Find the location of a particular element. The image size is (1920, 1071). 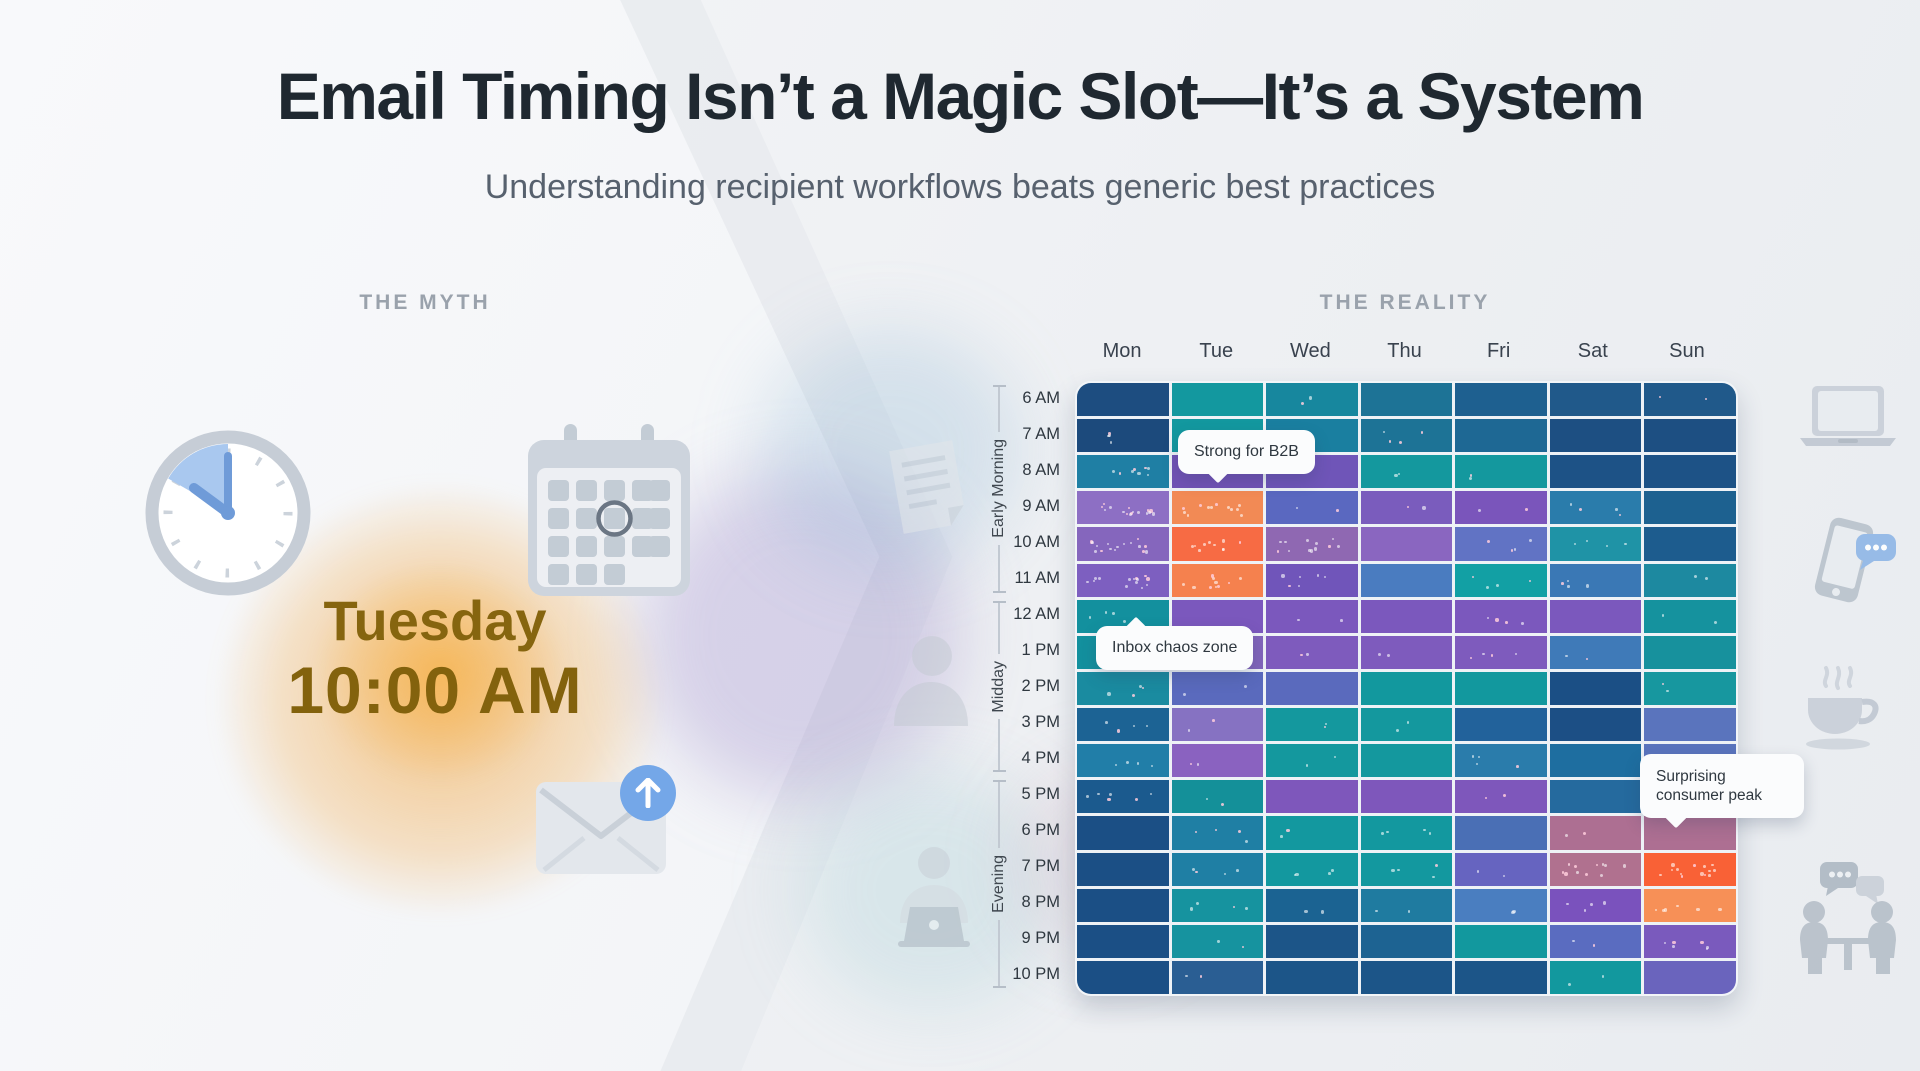

group-label: Early Morning is located at coordinates (998, 489).